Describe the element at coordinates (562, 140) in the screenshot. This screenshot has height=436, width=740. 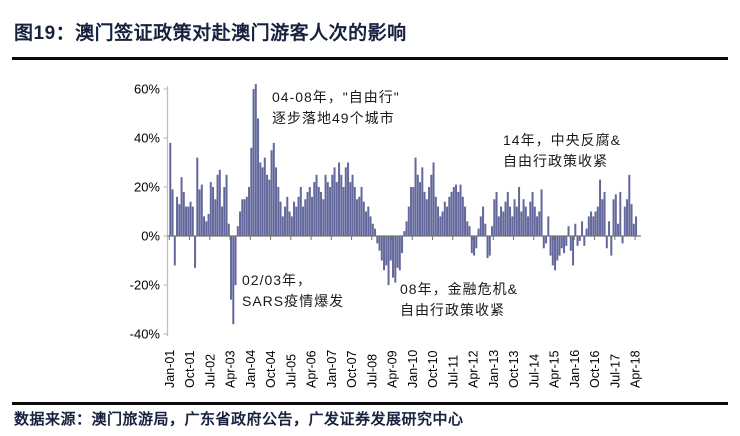
I see `annotation-line: 14年，中央反腐&` at that location.